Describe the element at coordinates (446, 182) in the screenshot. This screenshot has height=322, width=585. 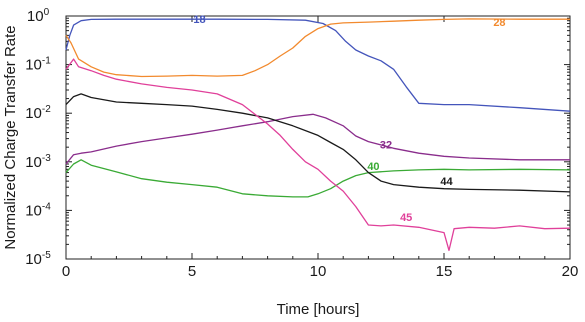
I see `series-label-44: 44` at that location.